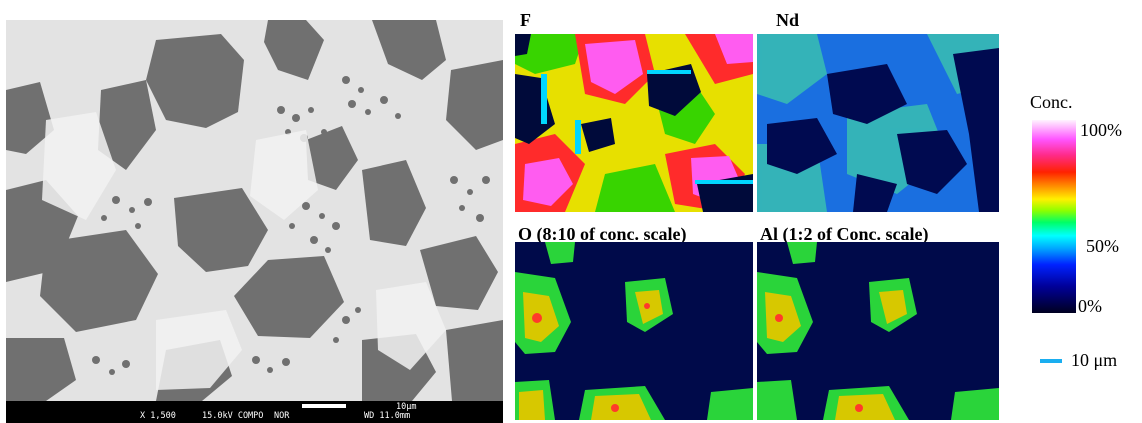 The width and height of the screenshot is (1142, 423). Describe the element at coordinates (1102, 246) in the screenshot. I see `legend-mid-label: 50%` at that location.